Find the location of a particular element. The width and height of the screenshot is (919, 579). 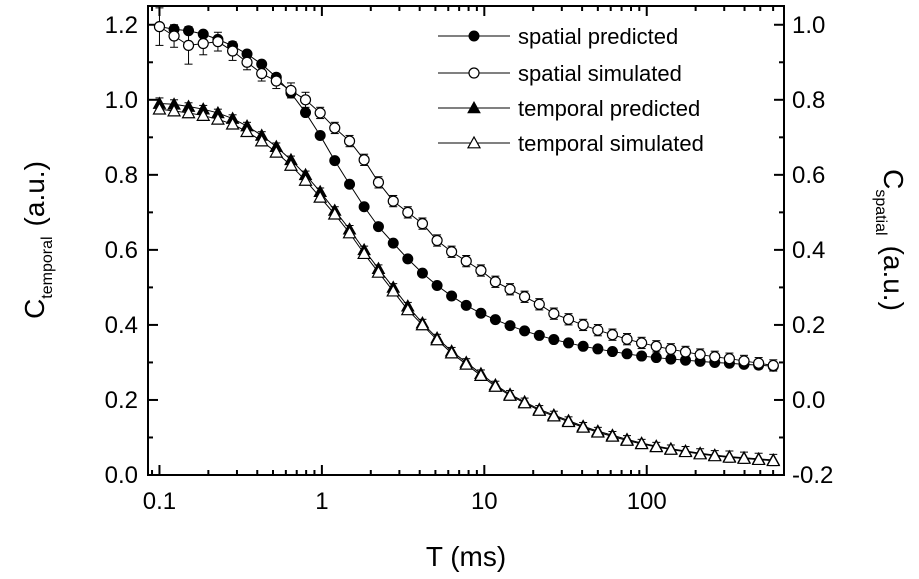

right-y-tick-label: 1.0 is located at coordinates (808, 25).